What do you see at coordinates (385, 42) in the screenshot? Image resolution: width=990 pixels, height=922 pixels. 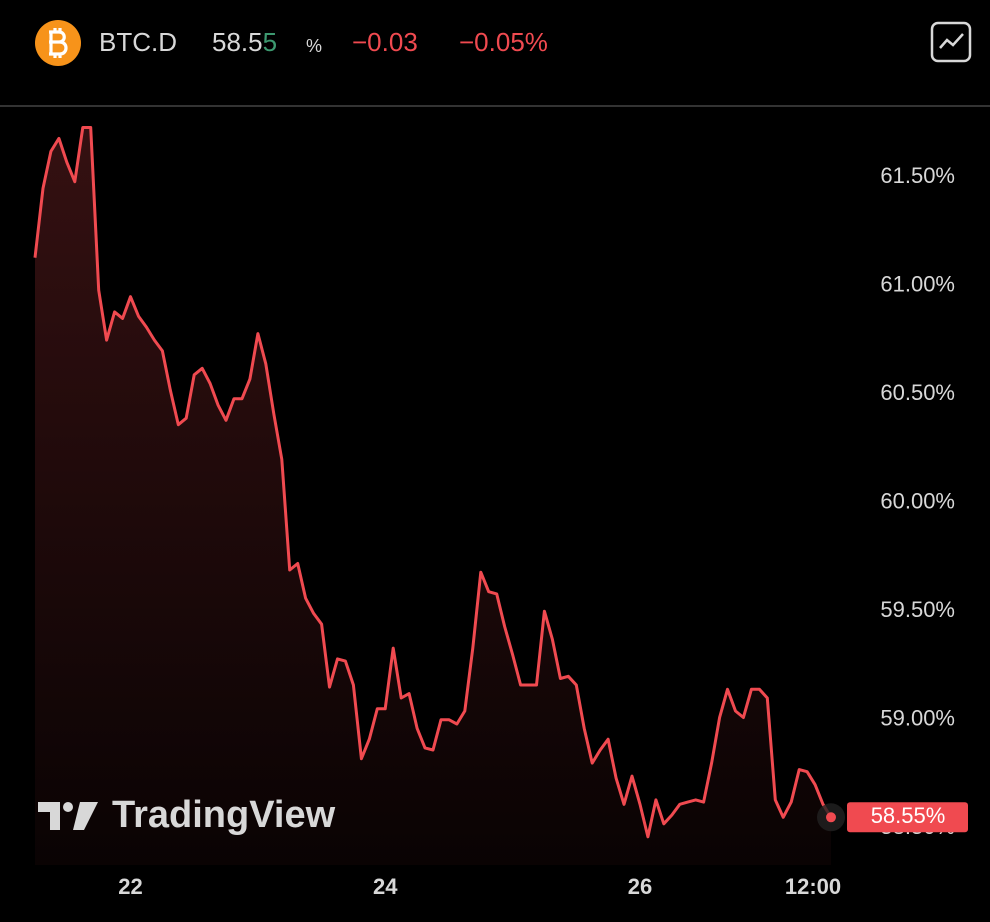 I see `change: −0.03` at bounding box center [385, 42].